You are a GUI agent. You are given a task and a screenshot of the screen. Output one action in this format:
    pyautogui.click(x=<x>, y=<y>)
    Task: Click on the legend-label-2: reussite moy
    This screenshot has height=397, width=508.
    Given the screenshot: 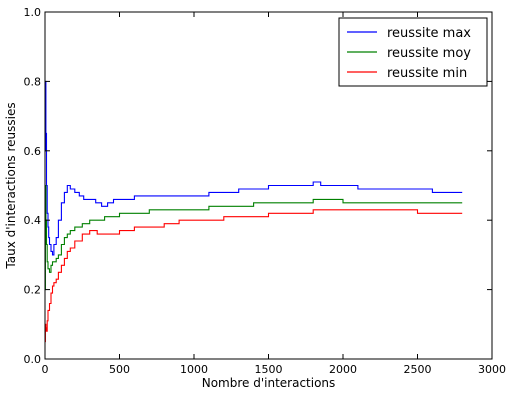 What is the action you would take?
    pyautogui.click(x=429, y=53)
    